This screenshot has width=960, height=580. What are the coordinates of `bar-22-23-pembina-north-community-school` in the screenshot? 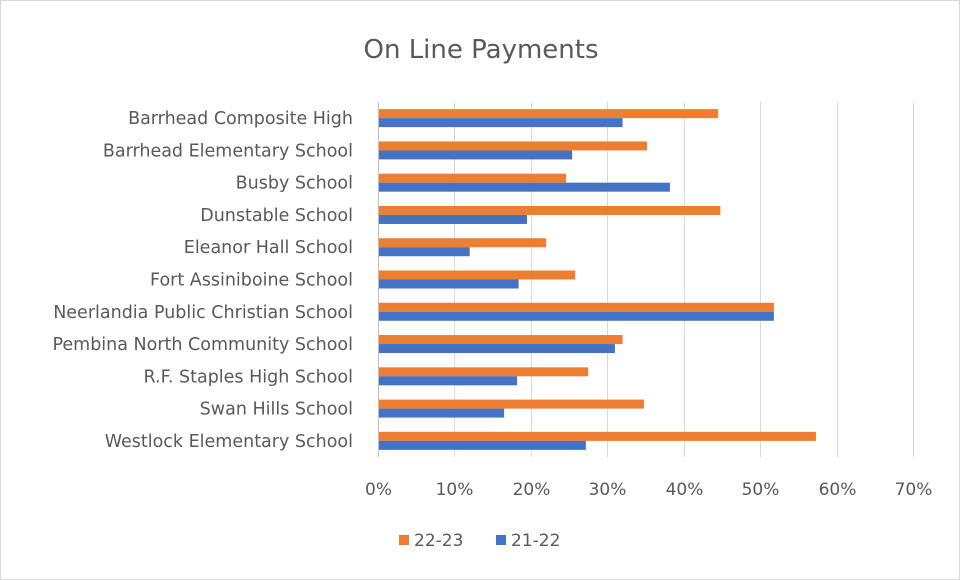 It's located at (501, 340).